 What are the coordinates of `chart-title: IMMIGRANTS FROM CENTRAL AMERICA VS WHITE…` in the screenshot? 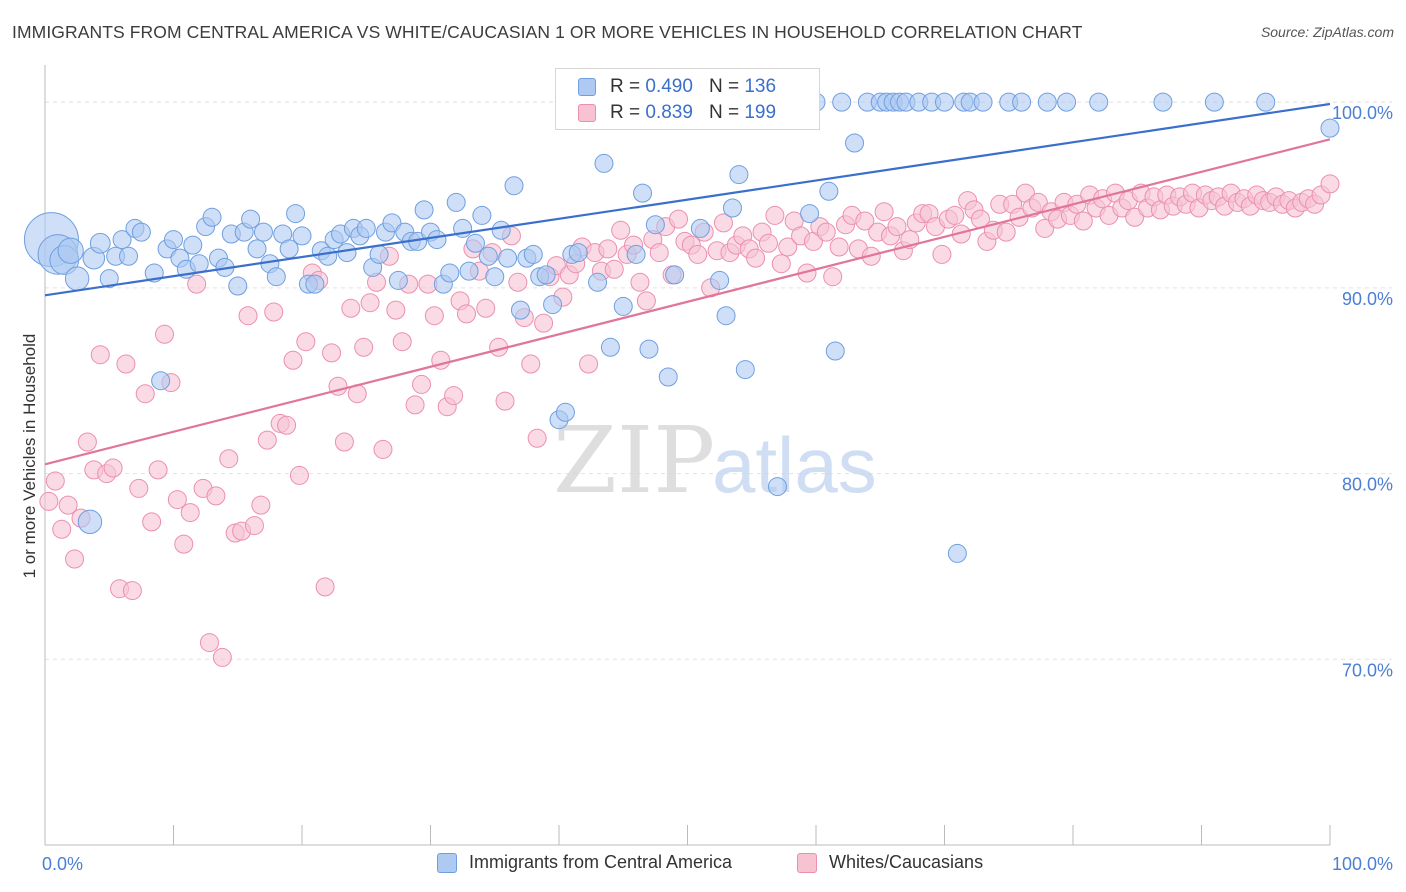 It's located at (547, 32).